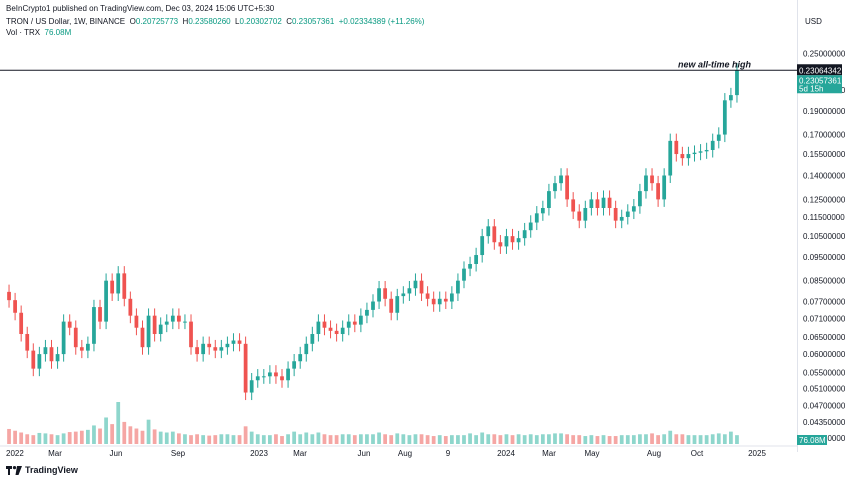 This screenshot has height=480, width=850. I want to click on last-price-label: 0.23057361, so click(820, 80).